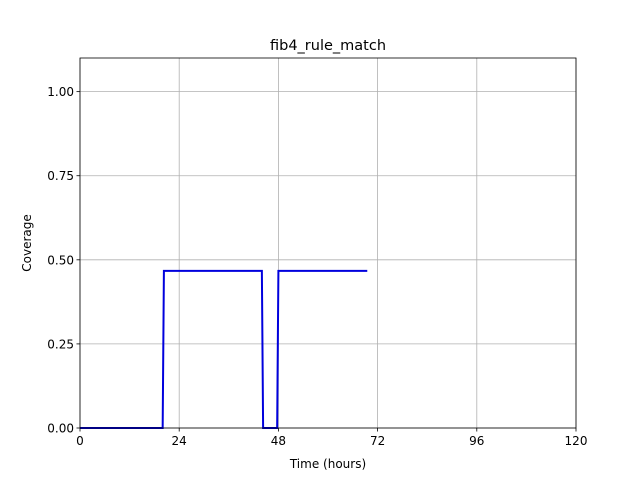 Image resolution: width=640 pixels, height=480 pixels. Describe the element at coordinates (476, 441) in the screenshot. I see `x-tick-label: 96` at that location.